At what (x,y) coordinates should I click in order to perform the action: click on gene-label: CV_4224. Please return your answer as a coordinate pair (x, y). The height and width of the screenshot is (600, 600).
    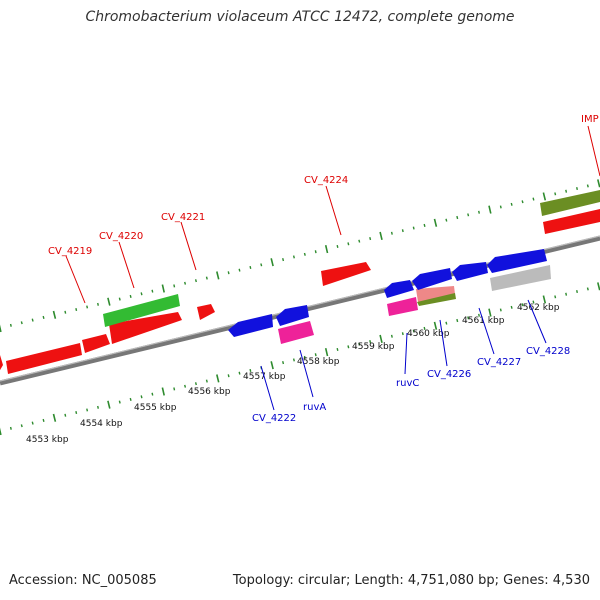
    Looking at the image, I should click on (326, 180).